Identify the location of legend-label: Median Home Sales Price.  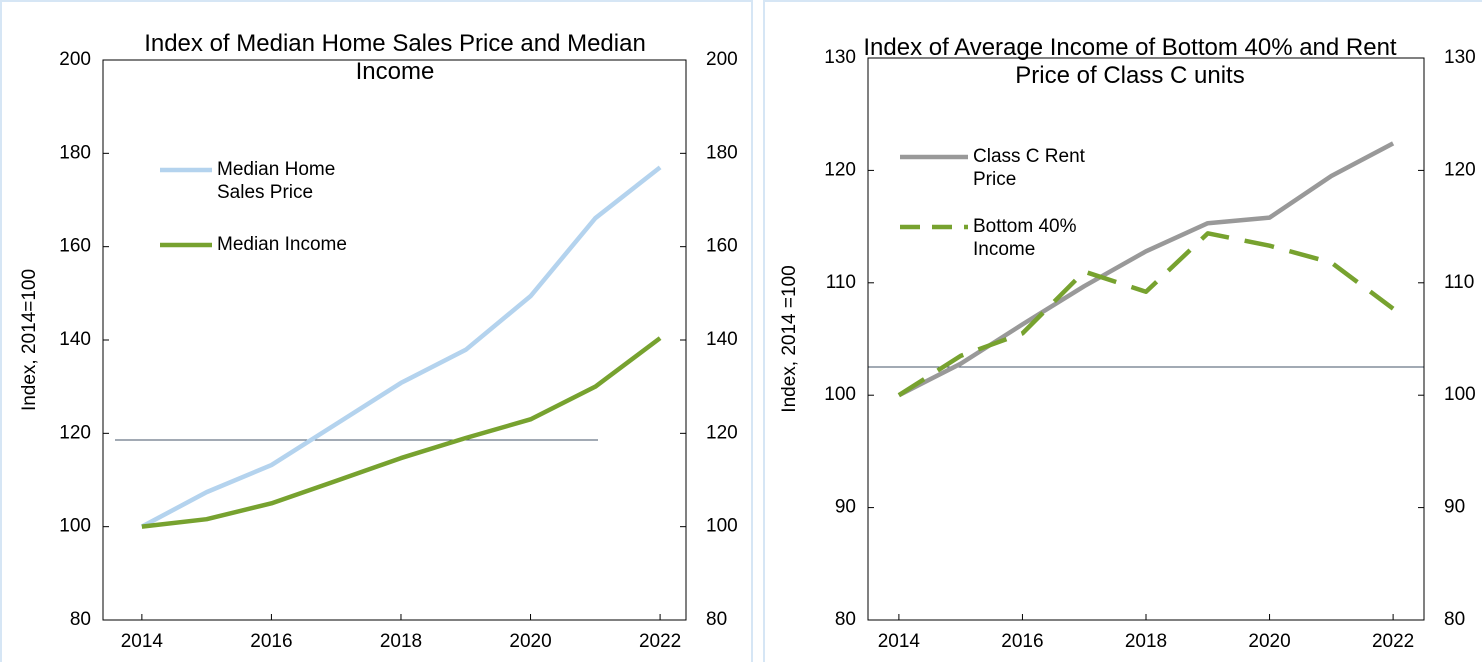
(276, 181).